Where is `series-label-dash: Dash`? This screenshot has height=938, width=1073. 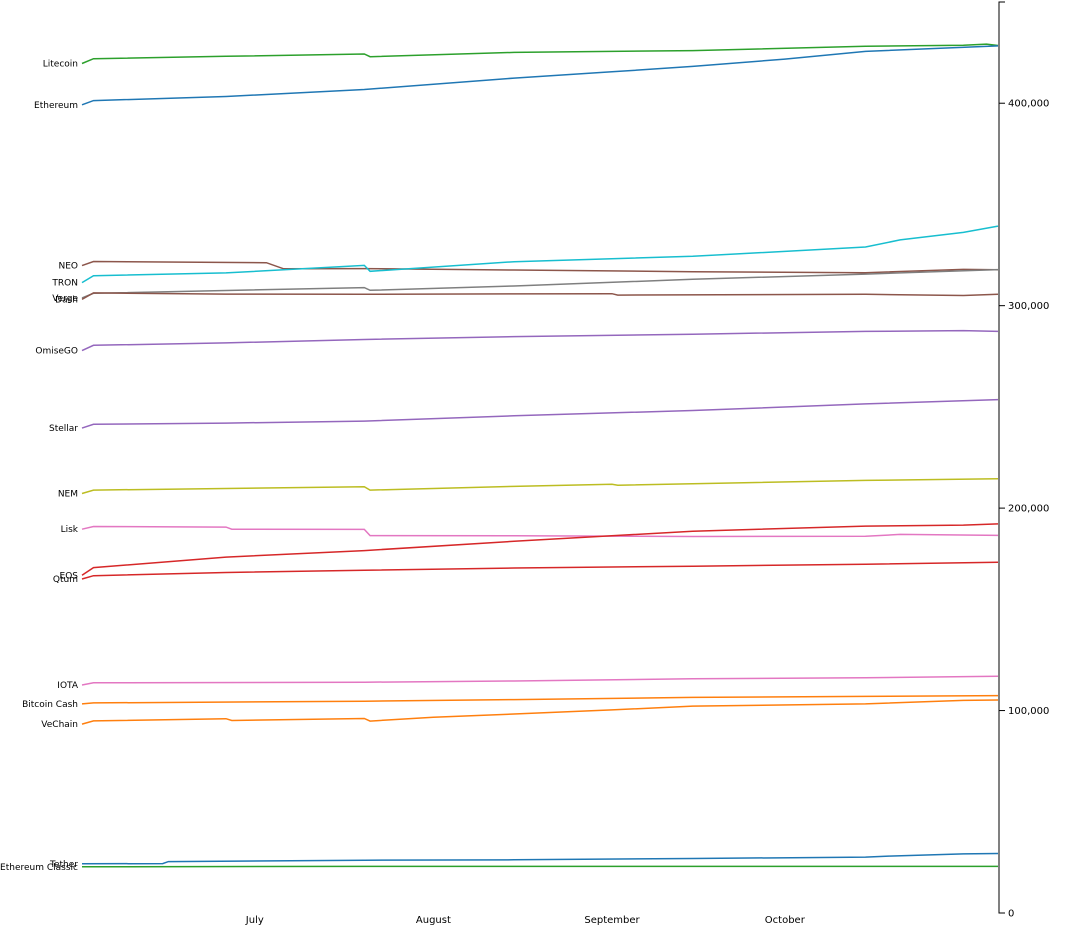
series-label-dash: Dash is located at coordinates (66, 300).